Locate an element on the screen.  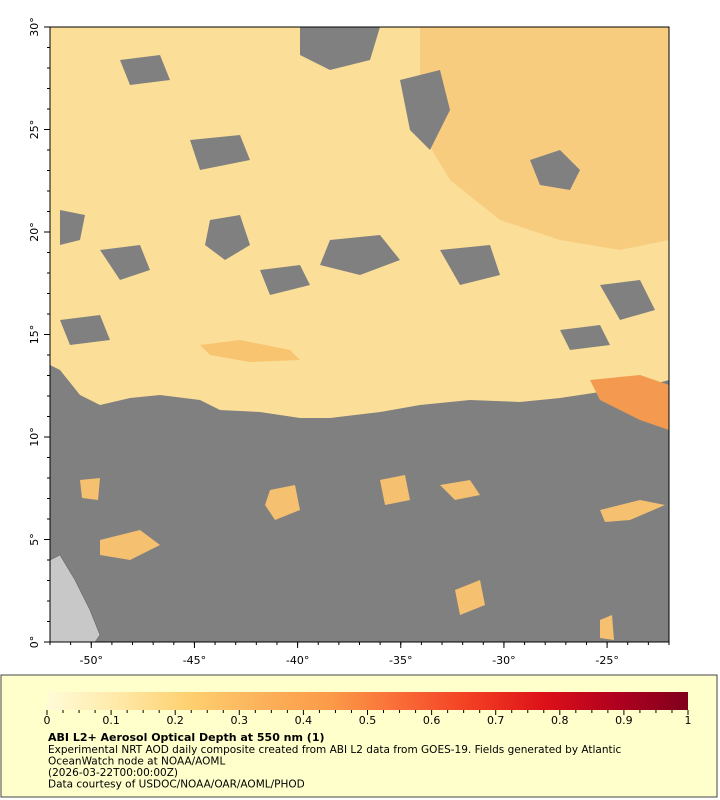
x-tick-label: -25° is located at coordinates (606, 660).